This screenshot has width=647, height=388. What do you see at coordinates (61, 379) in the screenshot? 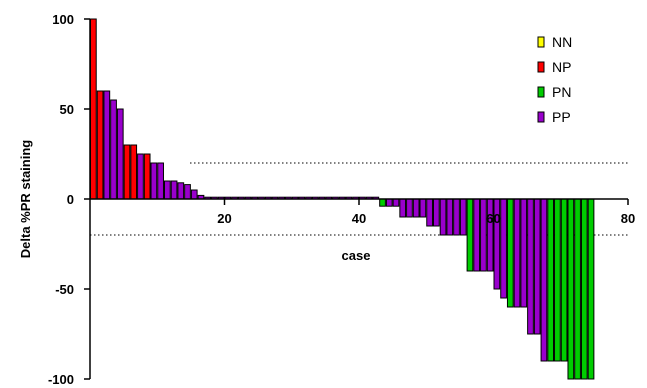
I see `y-tick-label: -100` at bounding box center [61, 379].